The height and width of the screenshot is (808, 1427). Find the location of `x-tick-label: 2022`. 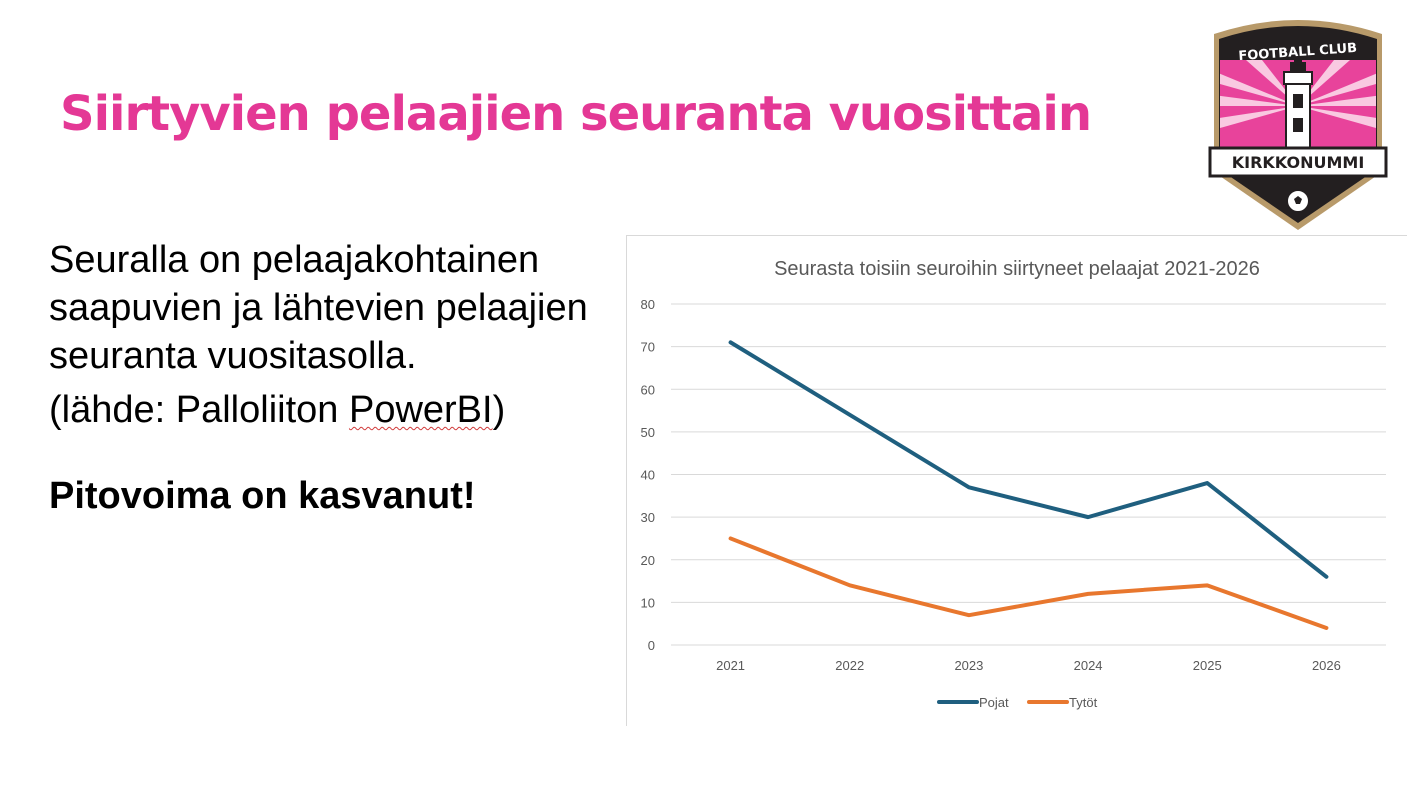

x-tick-label: 2022 is located at coordinates (849, 665).